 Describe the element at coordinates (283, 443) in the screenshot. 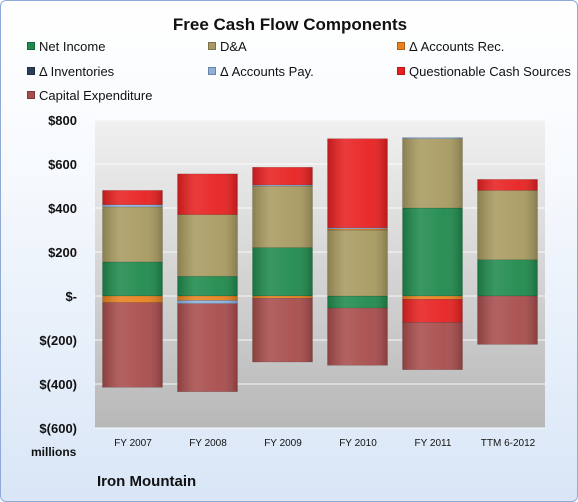

I see `x-tick-label: FY 2009` at that location.